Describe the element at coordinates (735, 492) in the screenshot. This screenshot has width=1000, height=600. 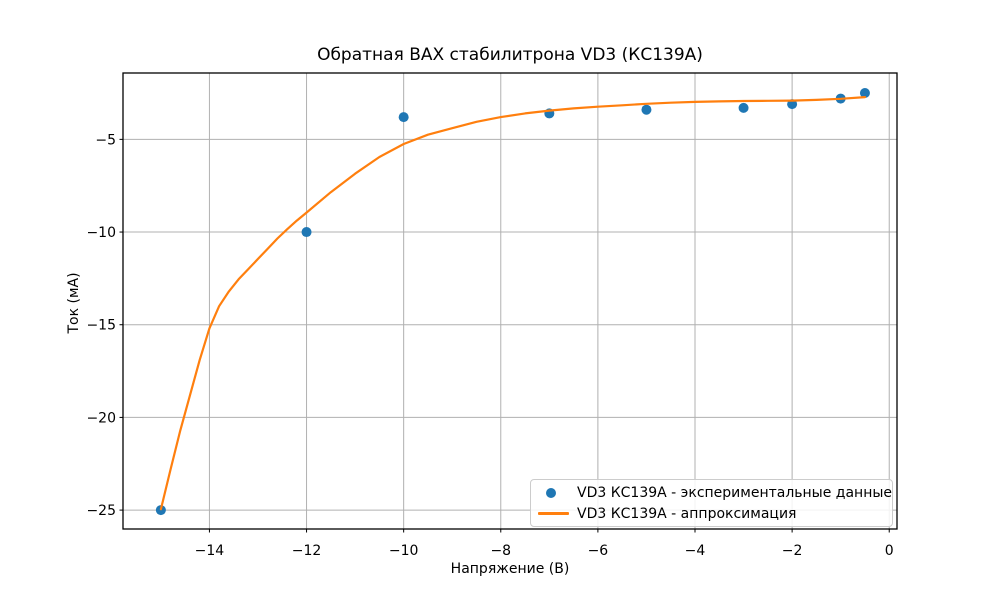
I see `legend-entry-experimental-label: VD3 КС139А - экспериментальные данные` at that location.